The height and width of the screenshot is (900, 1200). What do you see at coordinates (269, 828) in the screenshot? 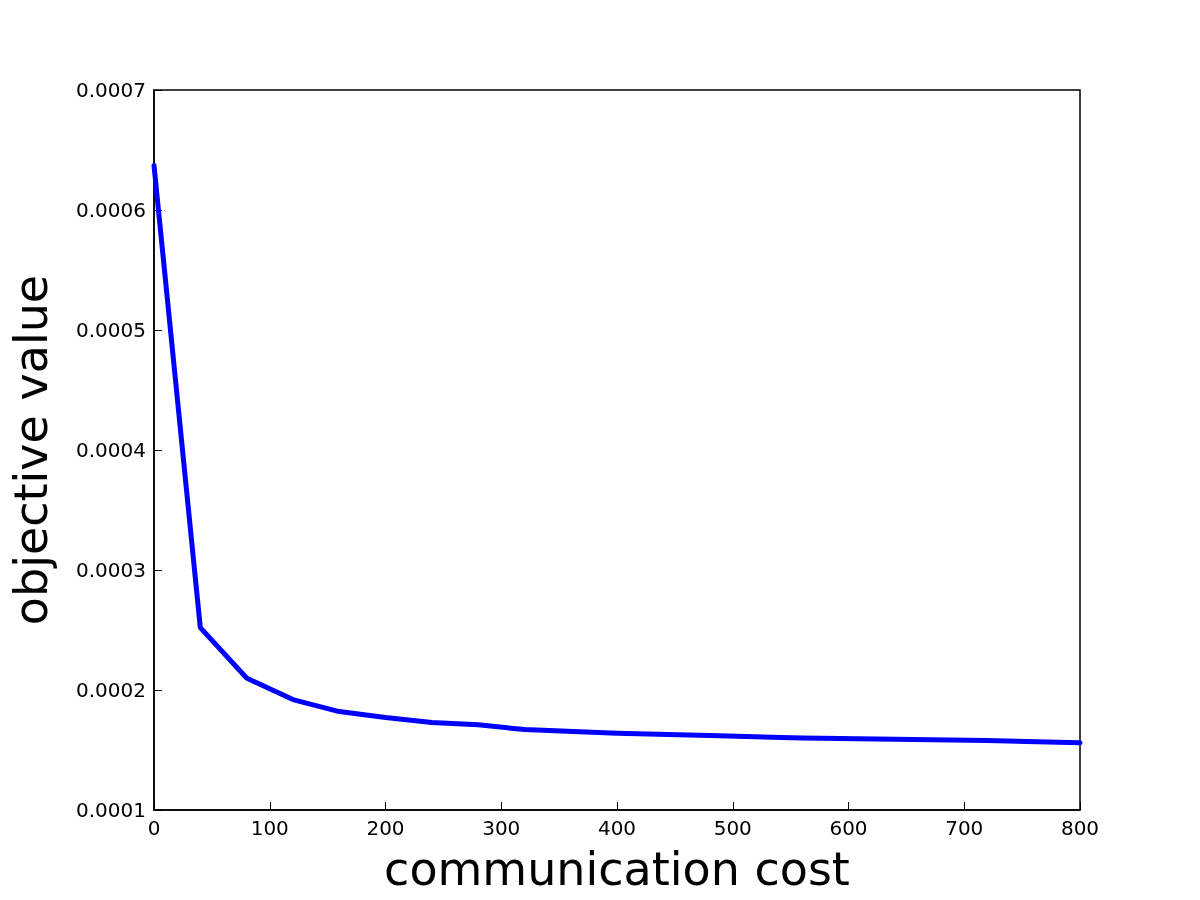
I see `x-tick-label: 100` at bounding box center [269, 828].